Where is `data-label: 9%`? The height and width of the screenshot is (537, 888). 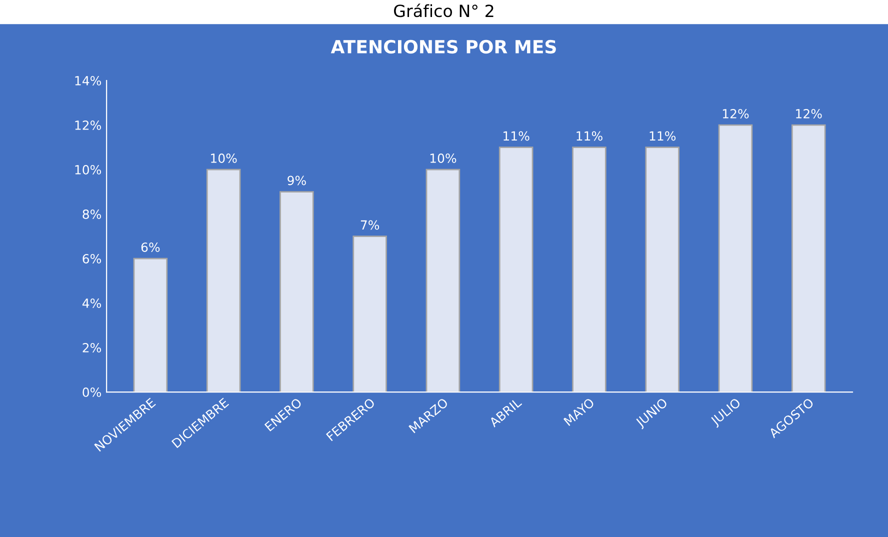 data-label: 9% is located at coordinates (297, 181).